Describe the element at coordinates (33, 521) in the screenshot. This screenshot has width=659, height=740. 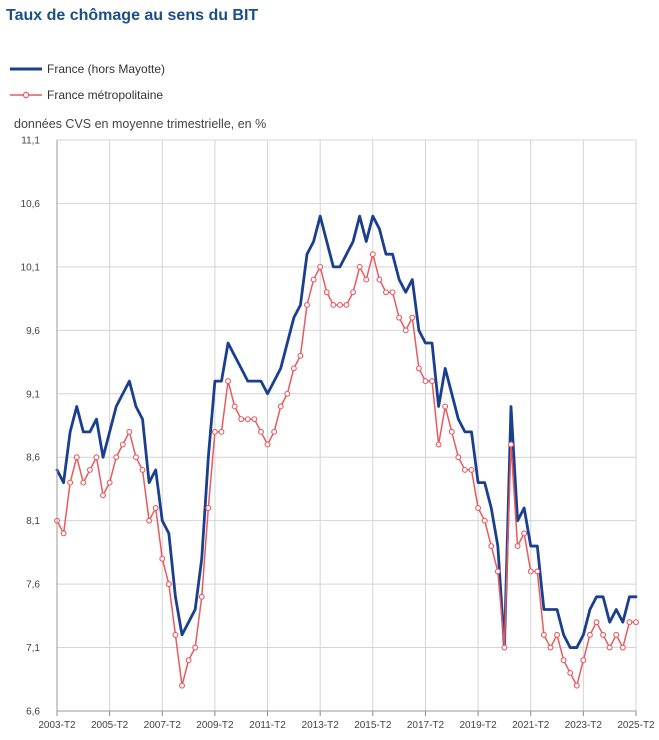
I see `y-tick-label: 8,1` at that location.